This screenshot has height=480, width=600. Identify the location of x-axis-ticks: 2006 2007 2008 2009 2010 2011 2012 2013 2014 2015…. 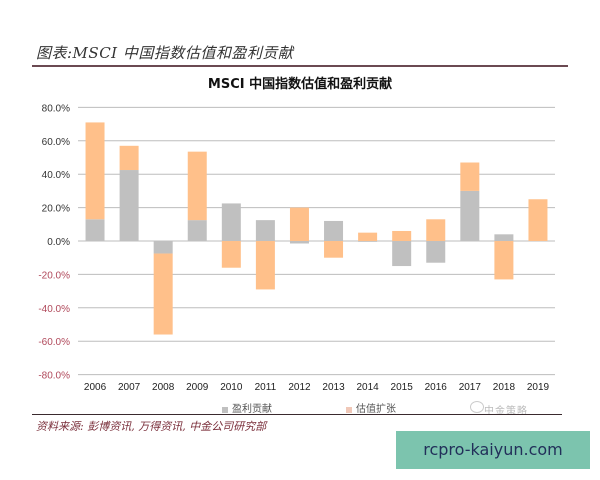
(317, 387).